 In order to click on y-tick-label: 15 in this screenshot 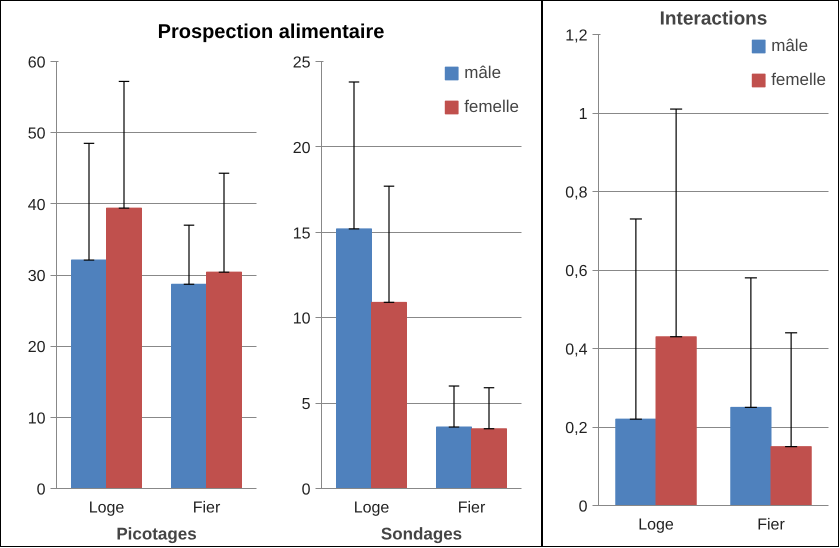, I will do `click(301, 233)`.